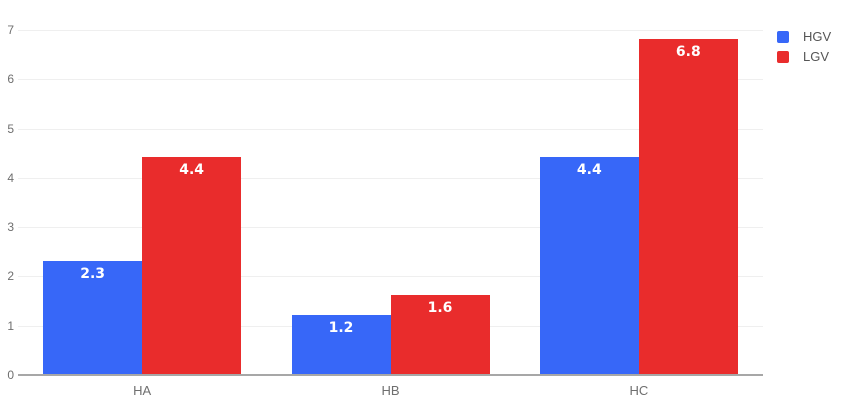 Image resolution: width=846 pixels, height=400 pixels. What do you see at coordinates (142, 390) in the screenshot?
I see `x-tick-label-ha: HA` at bounding box center [142, 390].